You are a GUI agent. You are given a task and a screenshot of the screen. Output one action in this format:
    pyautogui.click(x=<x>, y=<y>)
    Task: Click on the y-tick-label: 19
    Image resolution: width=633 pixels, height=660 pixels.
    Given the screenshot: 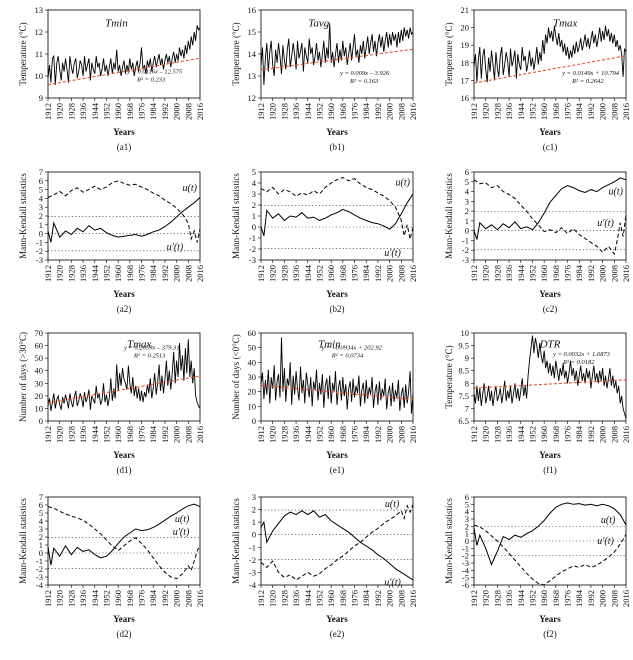 What is the action you would take?
    pyautogui.click(x=465, y=45)
    